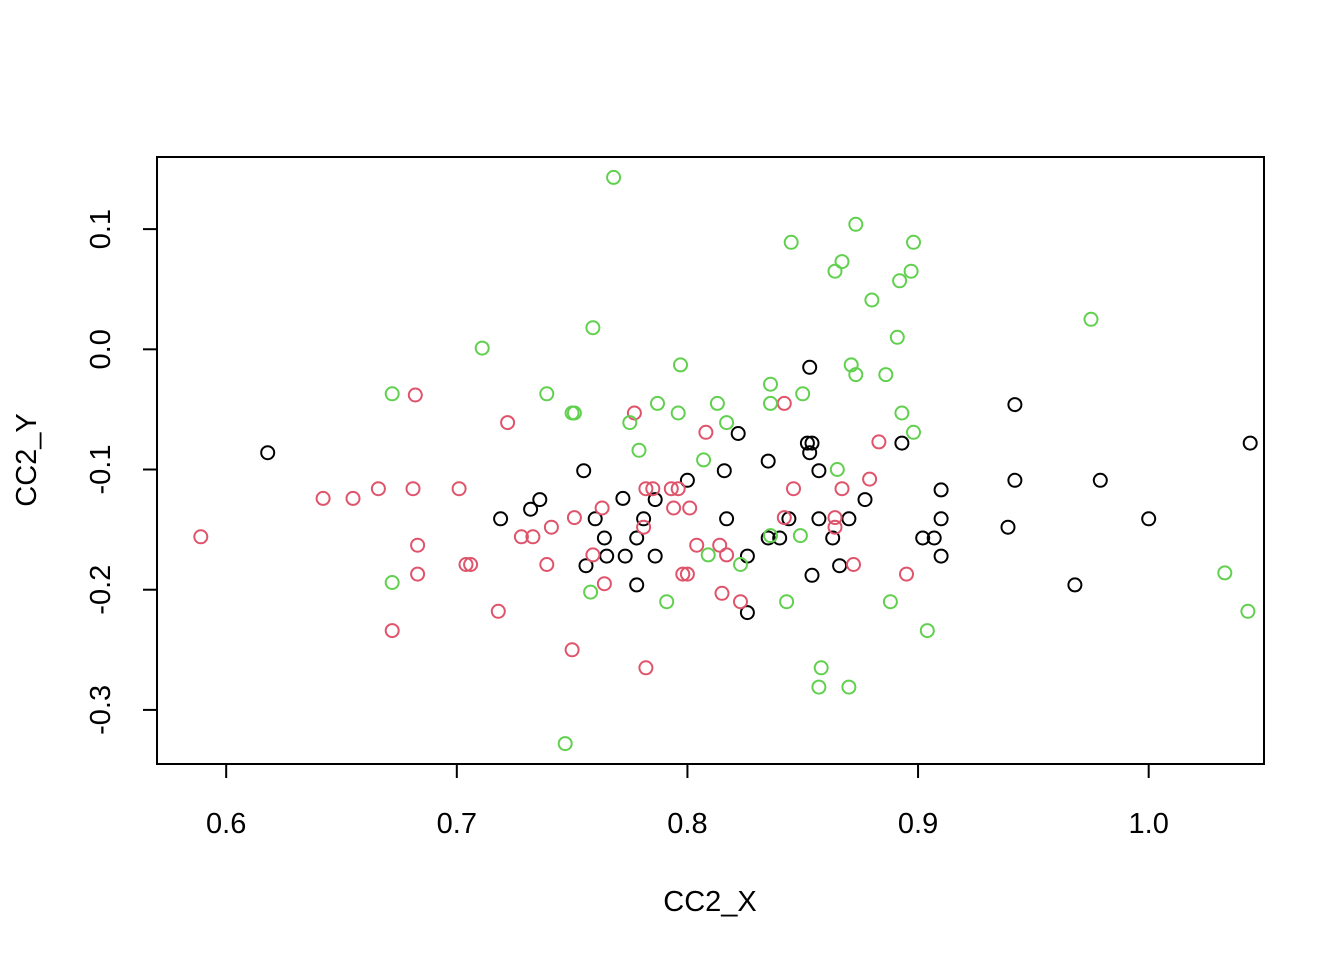  I want to click on x-tick-label: 0.7, so click(457, 824).